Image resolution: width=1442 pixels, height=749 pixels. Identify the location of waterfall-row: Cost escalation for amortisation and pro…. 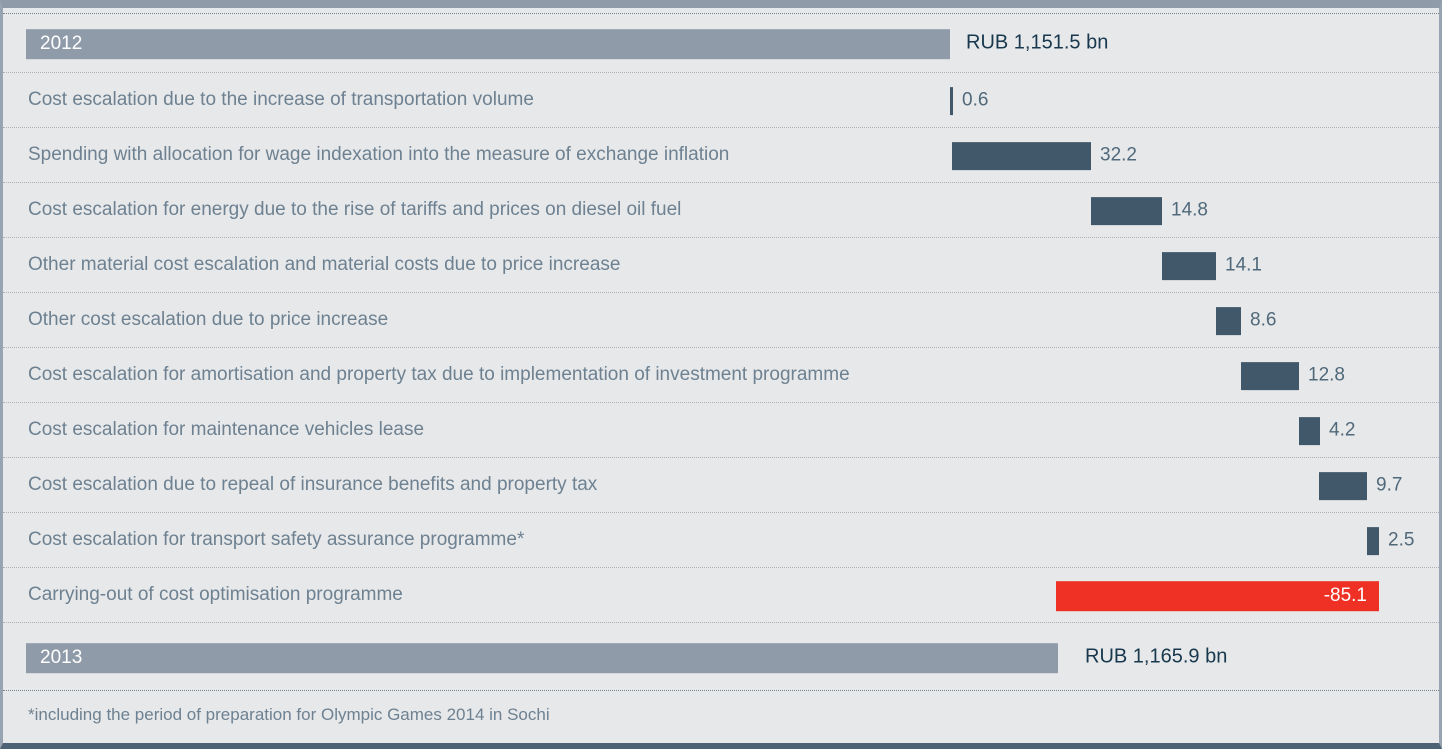
(721, 374).